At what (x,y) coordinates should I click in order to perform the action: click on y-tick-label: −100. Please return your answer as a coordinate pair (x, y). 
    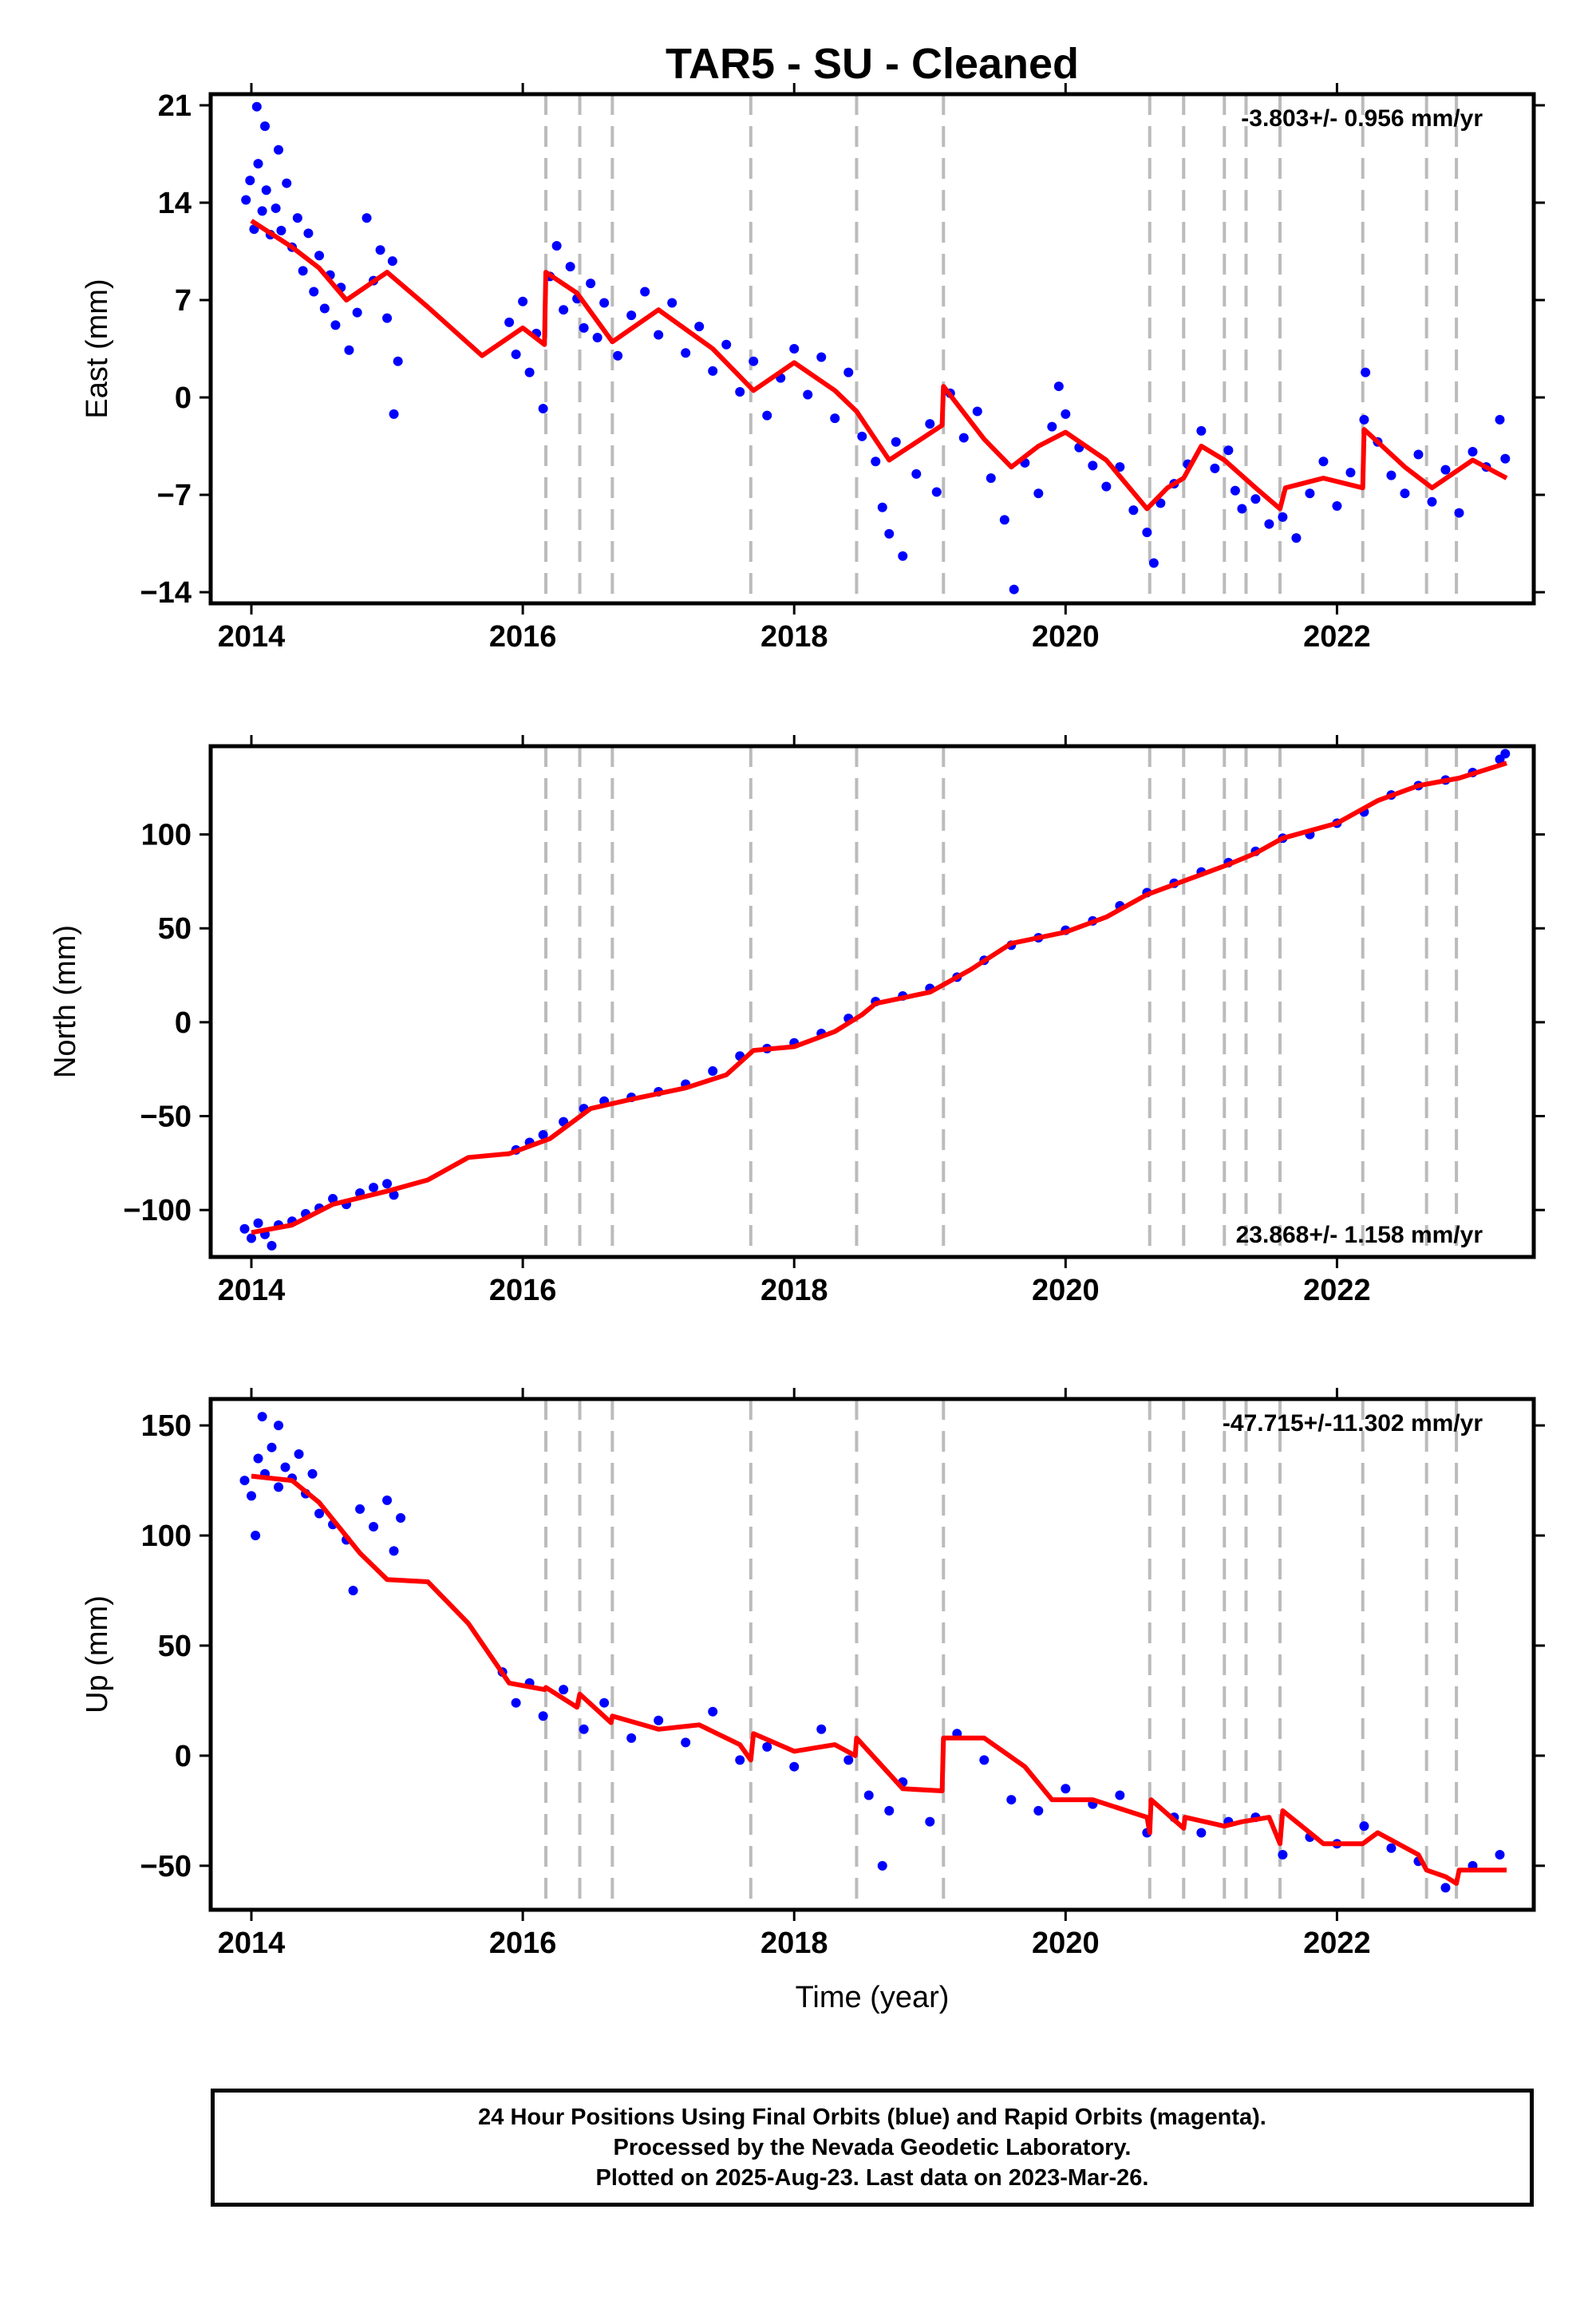
    Looking at the image, I should click on (157, 1210).